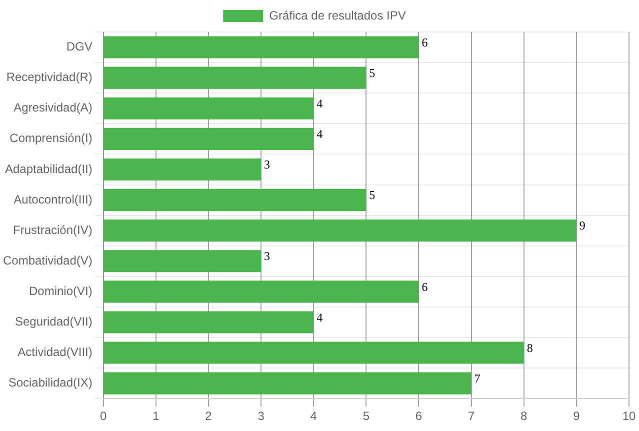 The height and width of the screenshot is (431, 639). I want to click on x-tick-label: 3, so click(261, 416).